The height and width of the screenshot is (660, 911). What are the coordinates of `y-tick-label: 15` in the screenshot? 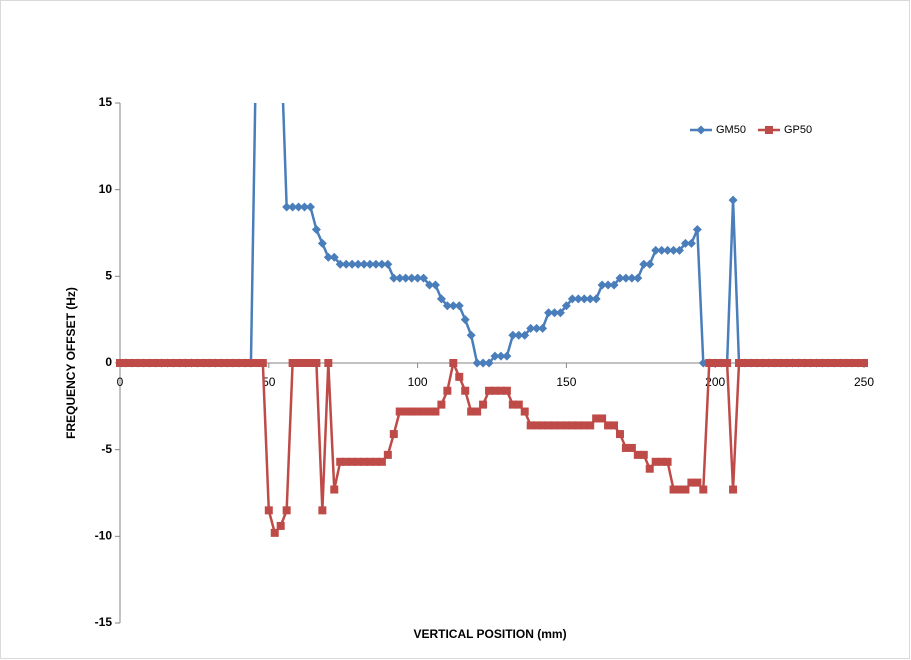 It's located at (106, 102).